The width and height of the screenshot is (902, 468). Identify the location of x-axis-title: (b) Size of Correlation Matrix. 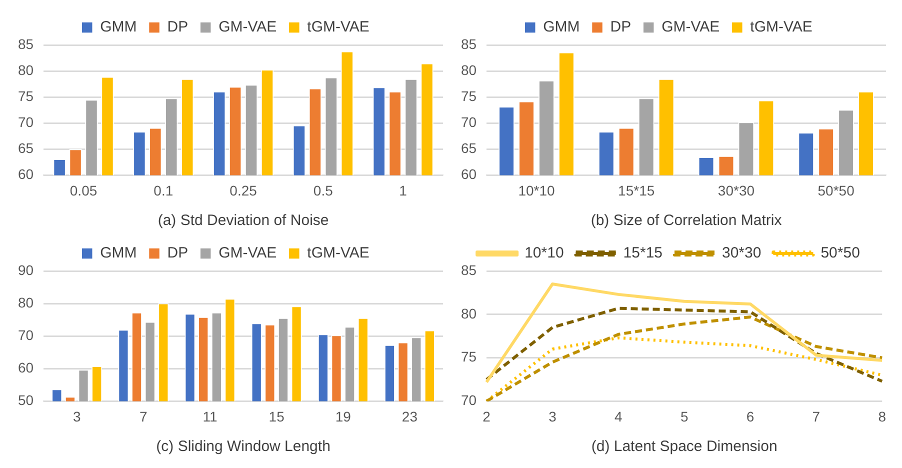
(686, 221).